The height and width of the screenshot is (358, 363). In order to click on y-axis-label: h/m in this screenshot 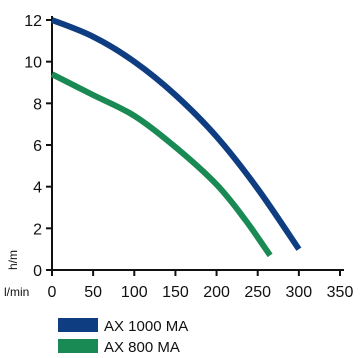, I will do `click(13, 260)`.